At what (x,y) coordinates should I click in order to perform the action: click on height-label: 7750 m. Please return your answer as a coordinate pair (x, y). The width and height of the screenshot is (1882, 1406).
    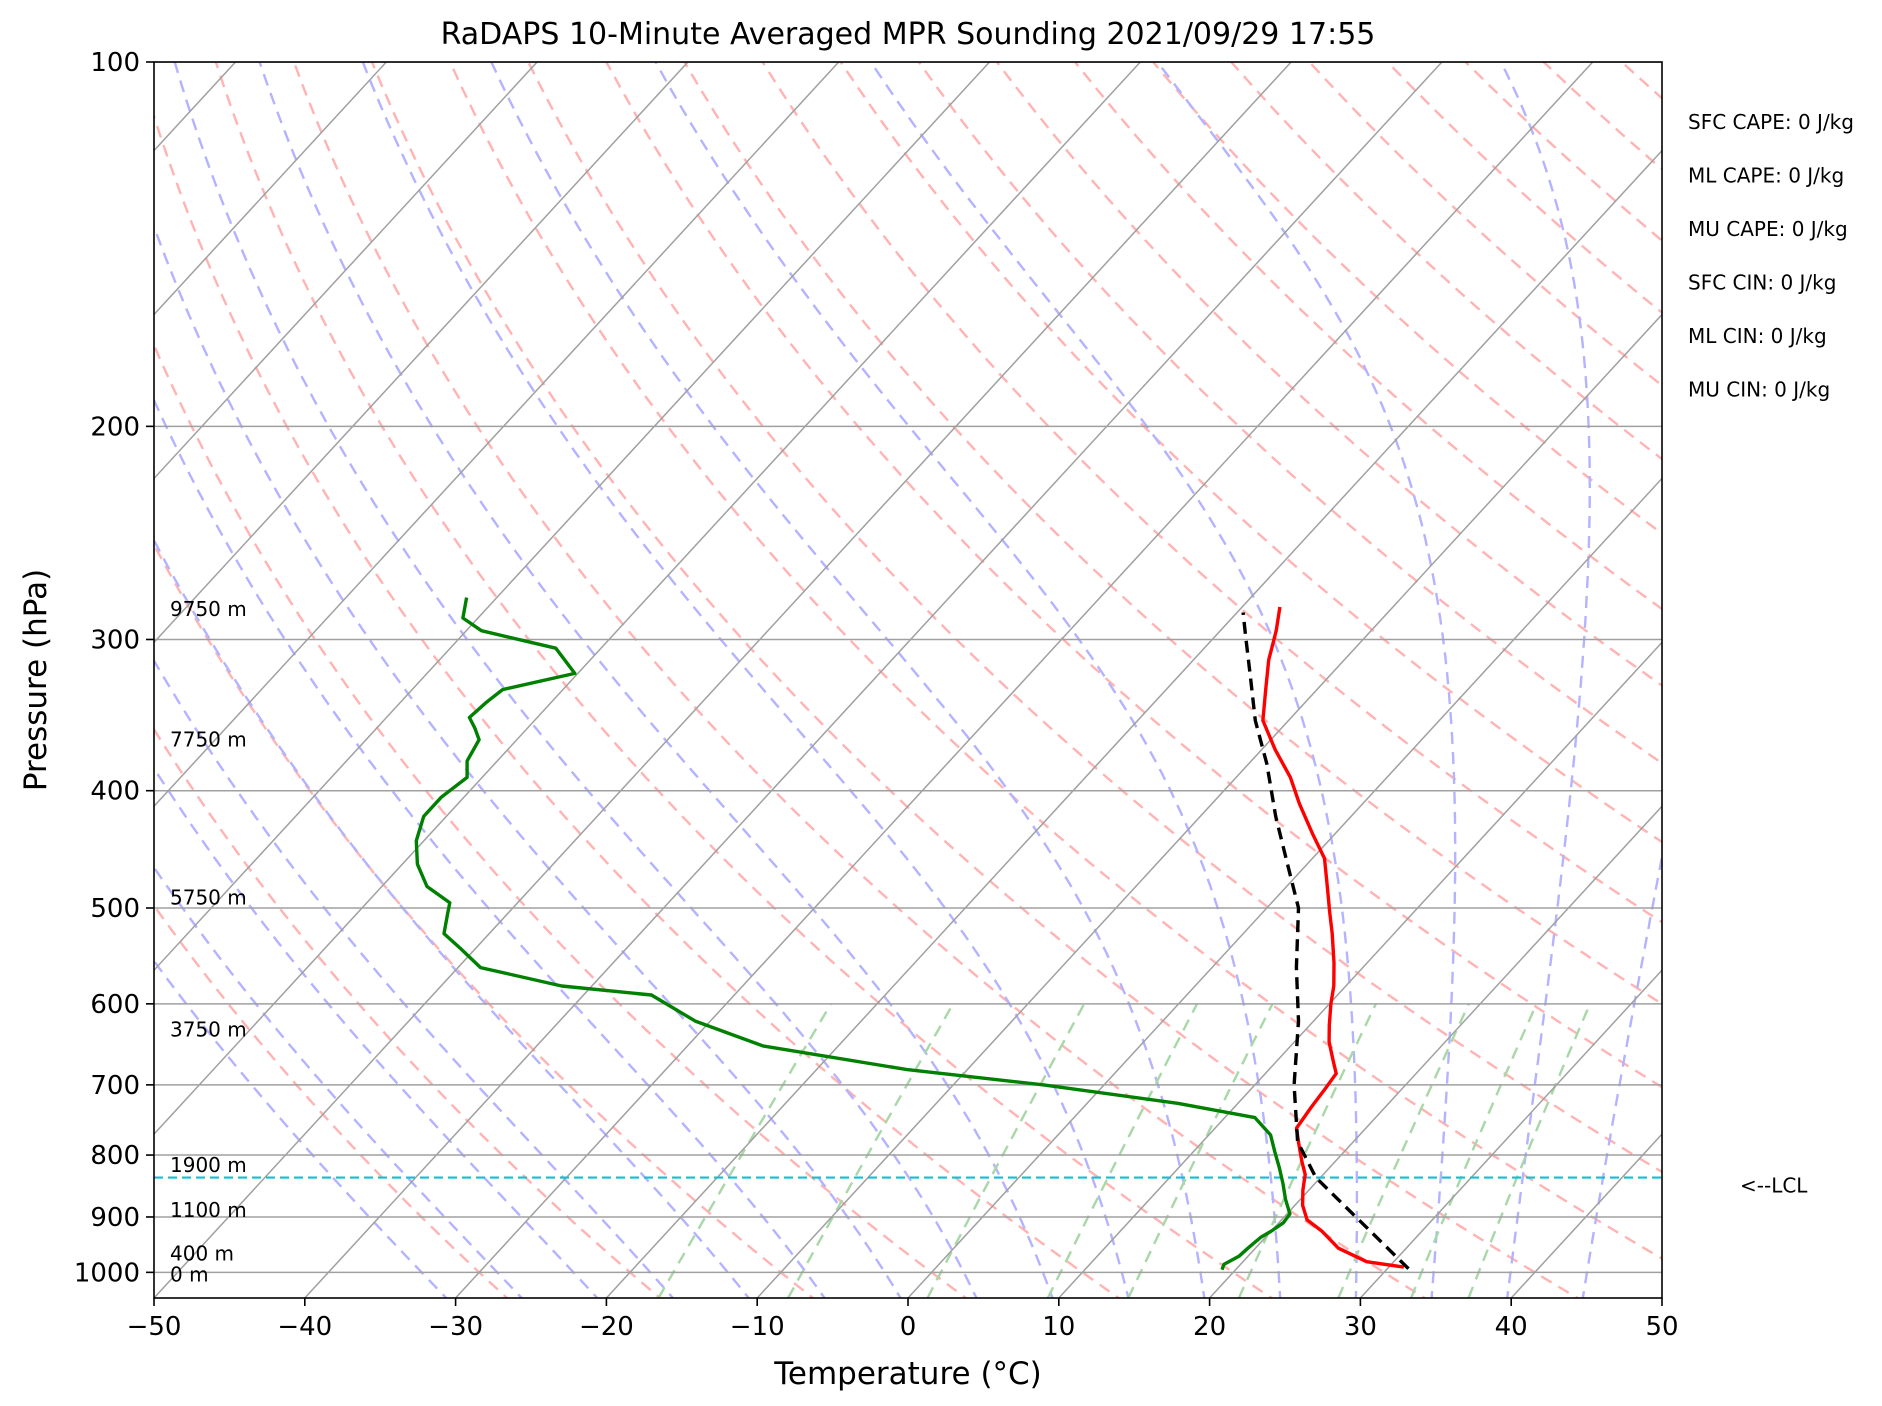
    Looking at the image, I should click on (208, 740).